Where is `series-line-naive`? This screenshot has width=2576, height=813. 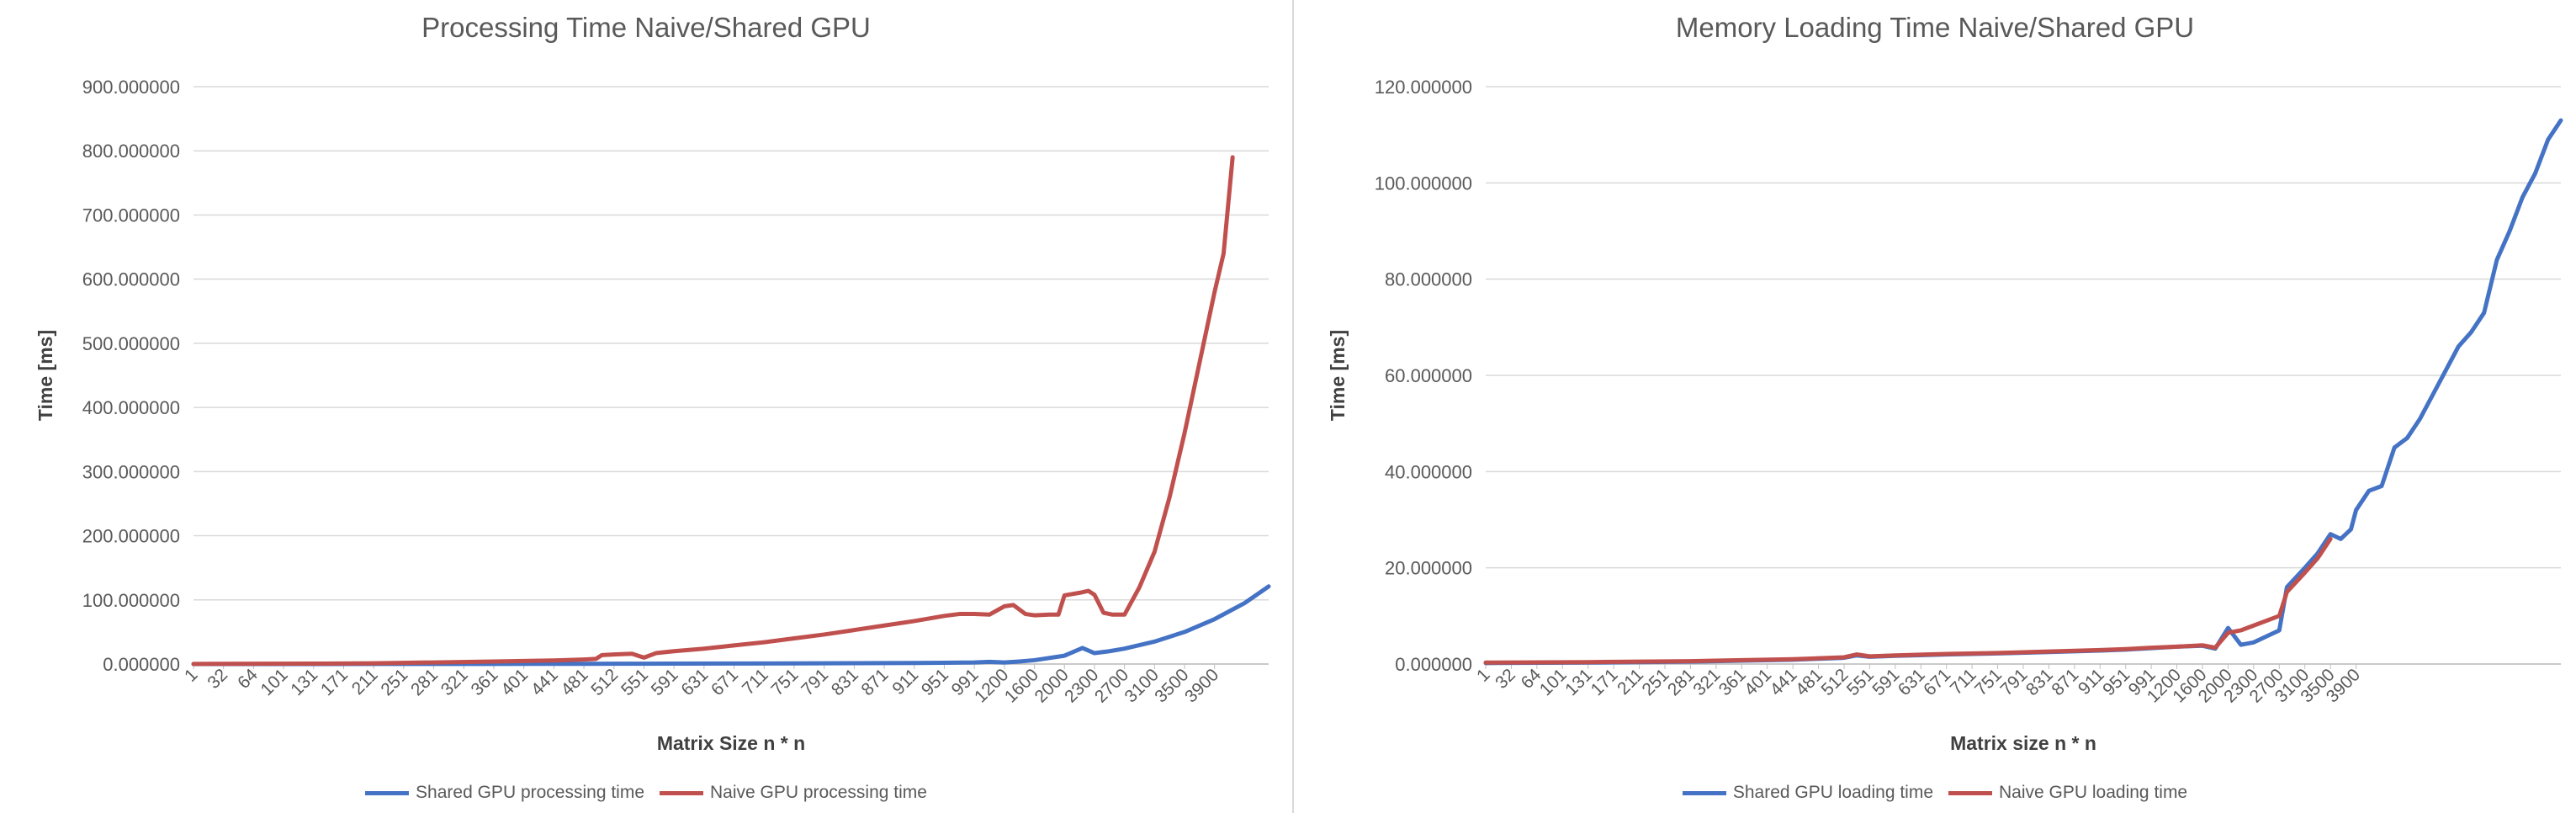
series-line-naive is located at coordinates (1908, 600).